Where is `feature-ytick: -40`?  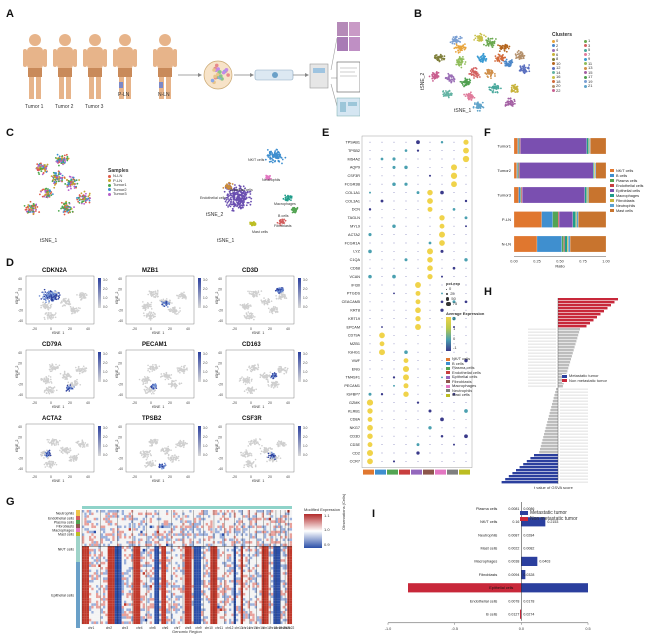 feature-ytick: -40 is located at coordinates (20, 395).